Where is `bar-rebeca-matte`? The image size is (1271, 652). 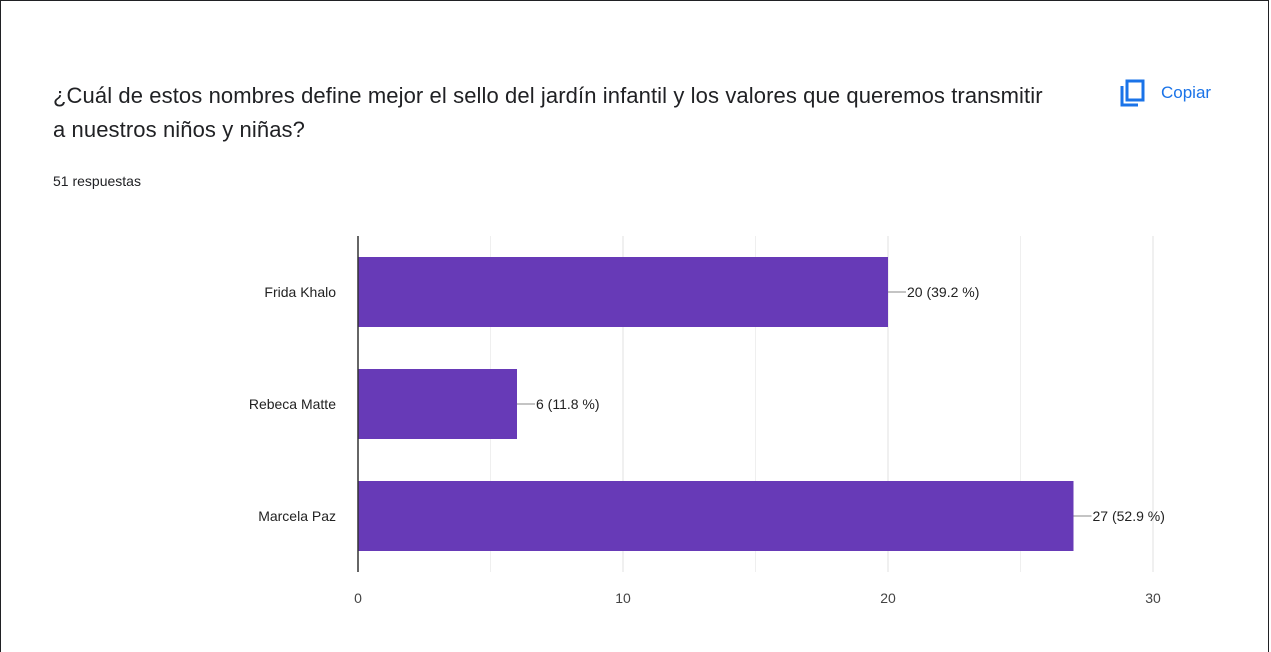 bar-rebeca-matte is located at coordinates (437, 404).